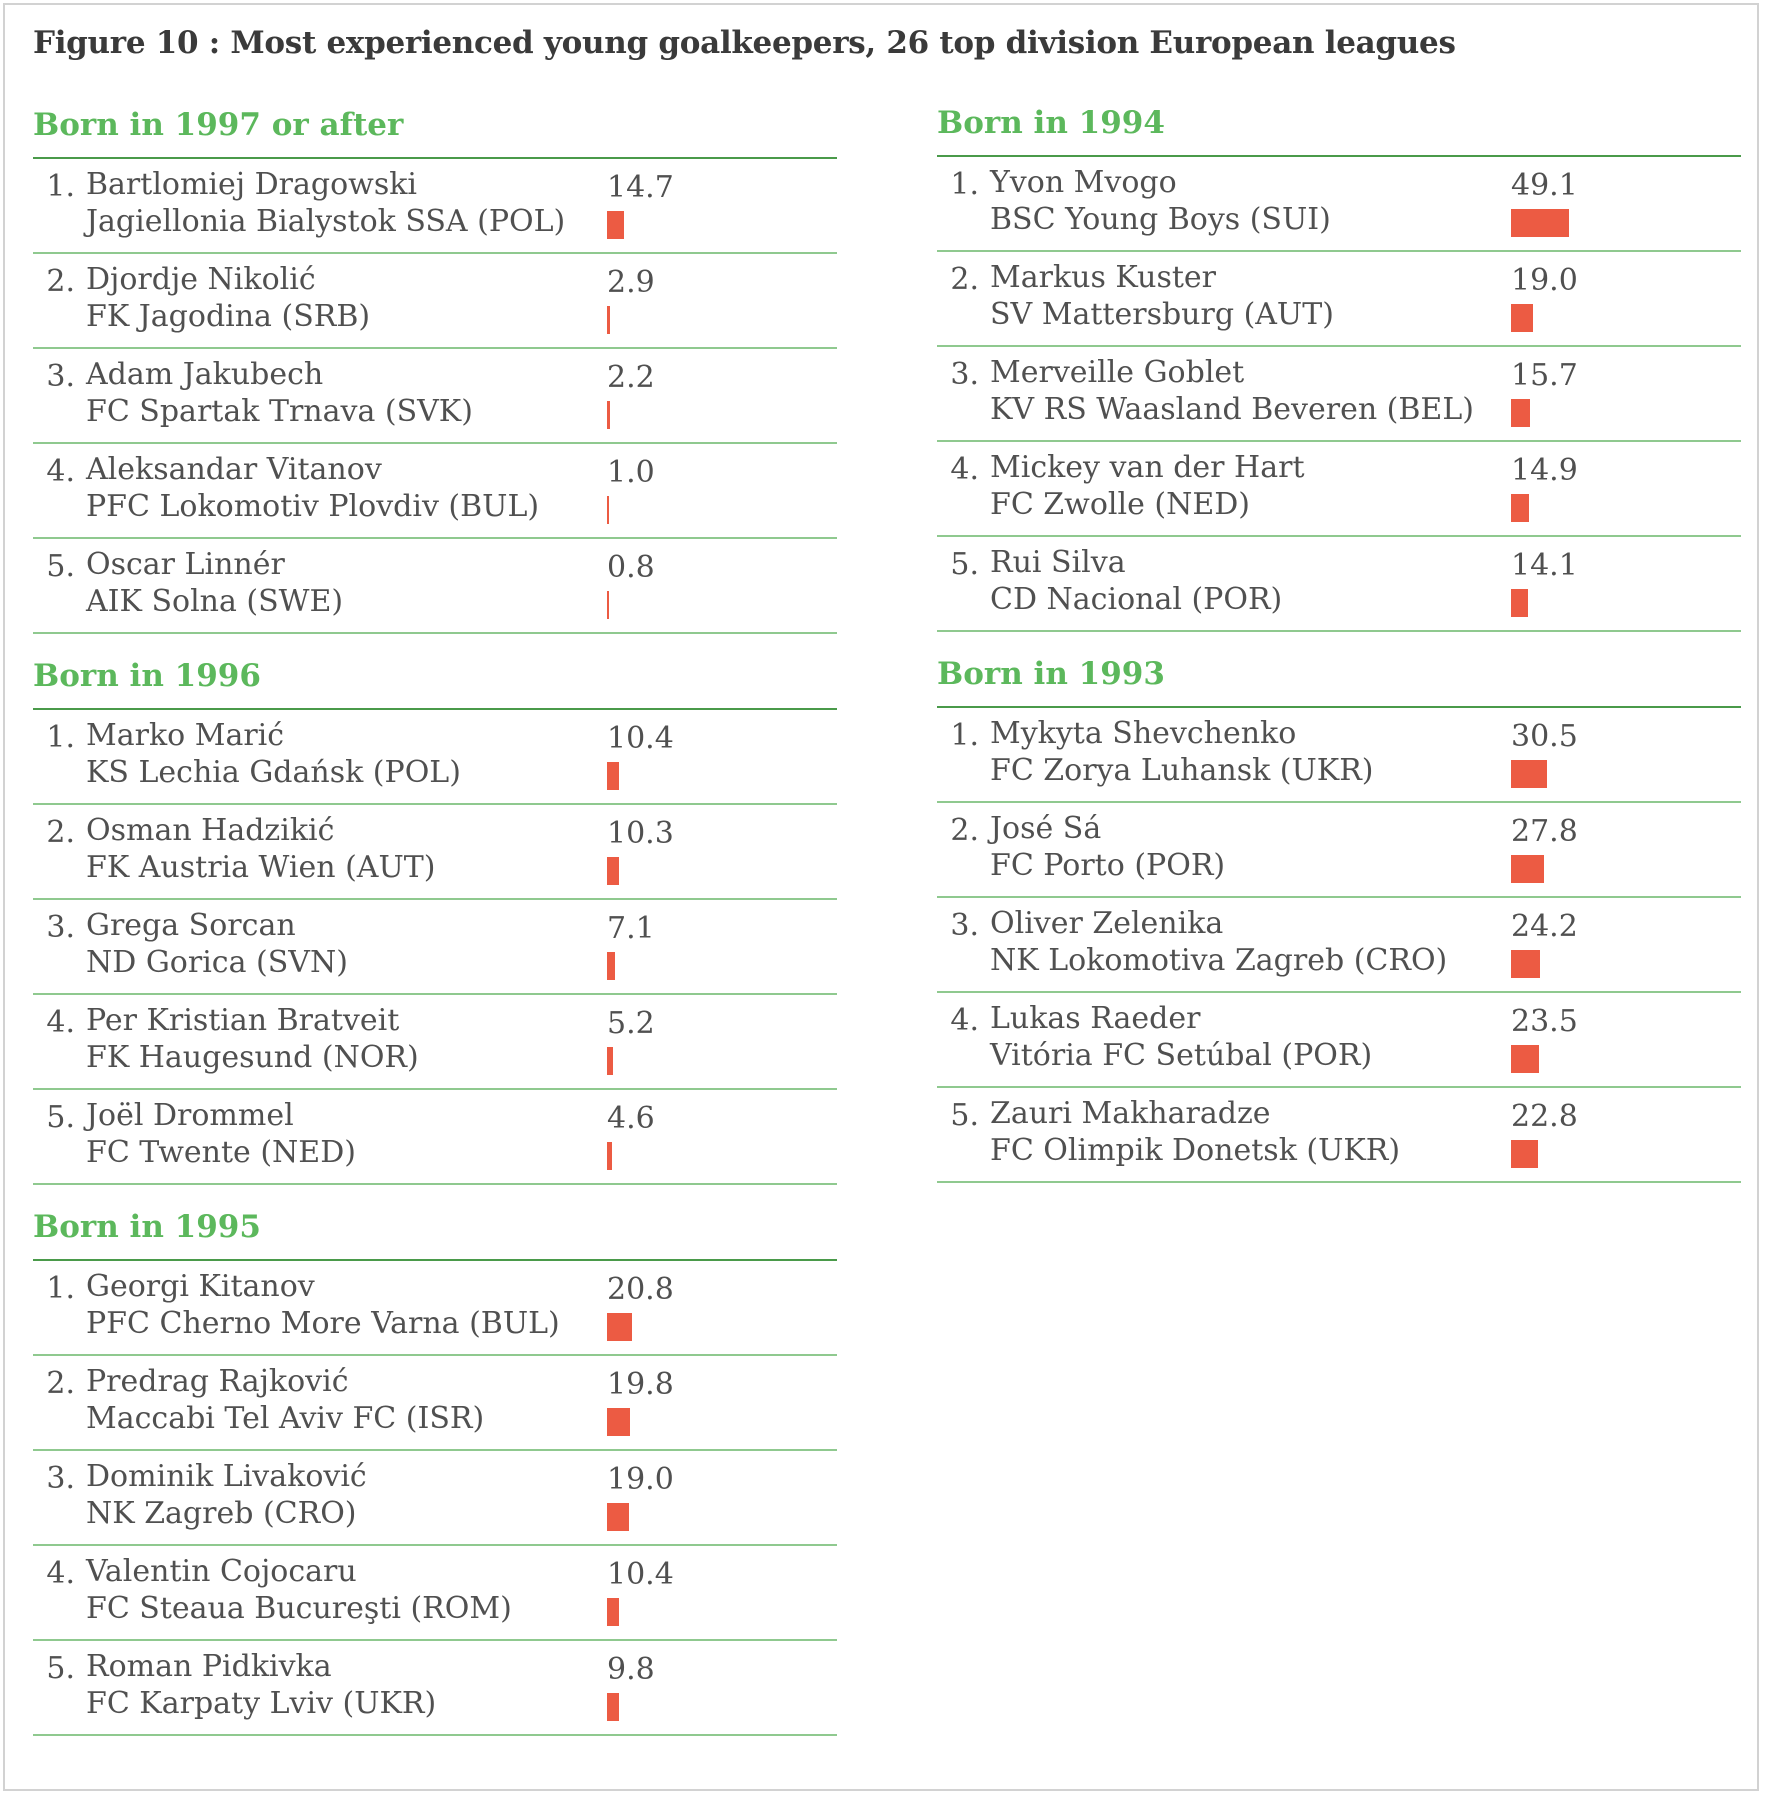 The height and width of the screenshot is (1798, 1766). What do you see at coordinates (221, 1152) in the screenshot?
I see `club-name: FC Twente (NED)` at bounding box center [221, 1152].